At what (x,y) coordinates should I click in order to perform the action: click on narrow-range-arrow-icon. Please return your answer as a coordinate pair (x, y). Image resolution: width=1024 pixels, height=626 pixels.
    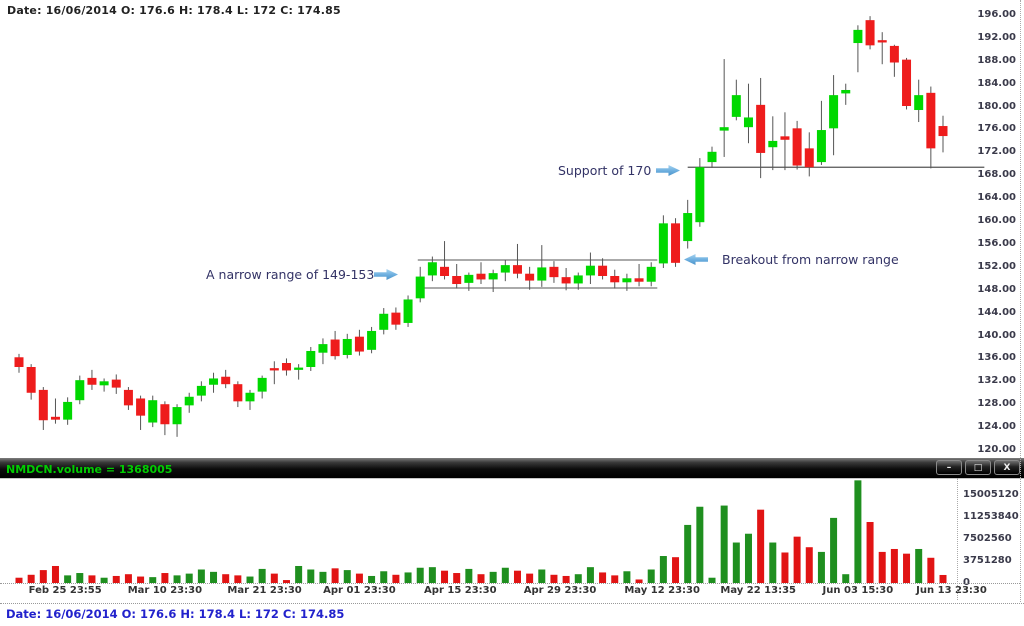
    Looking at the image, I should click on (386, 274).